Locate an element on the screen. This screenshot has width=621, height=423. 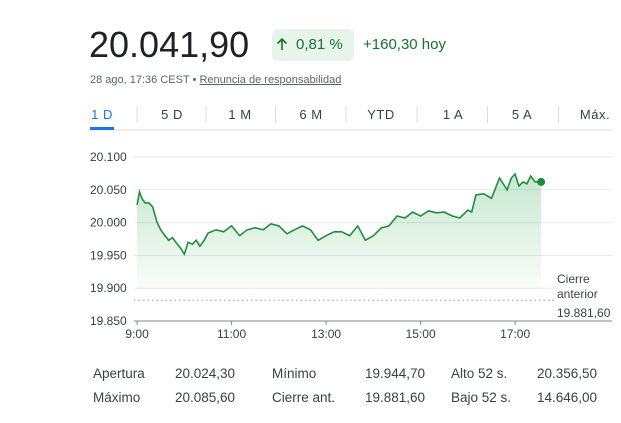
stat-label: Alto 52 s. is located at coordinates (479, 373).